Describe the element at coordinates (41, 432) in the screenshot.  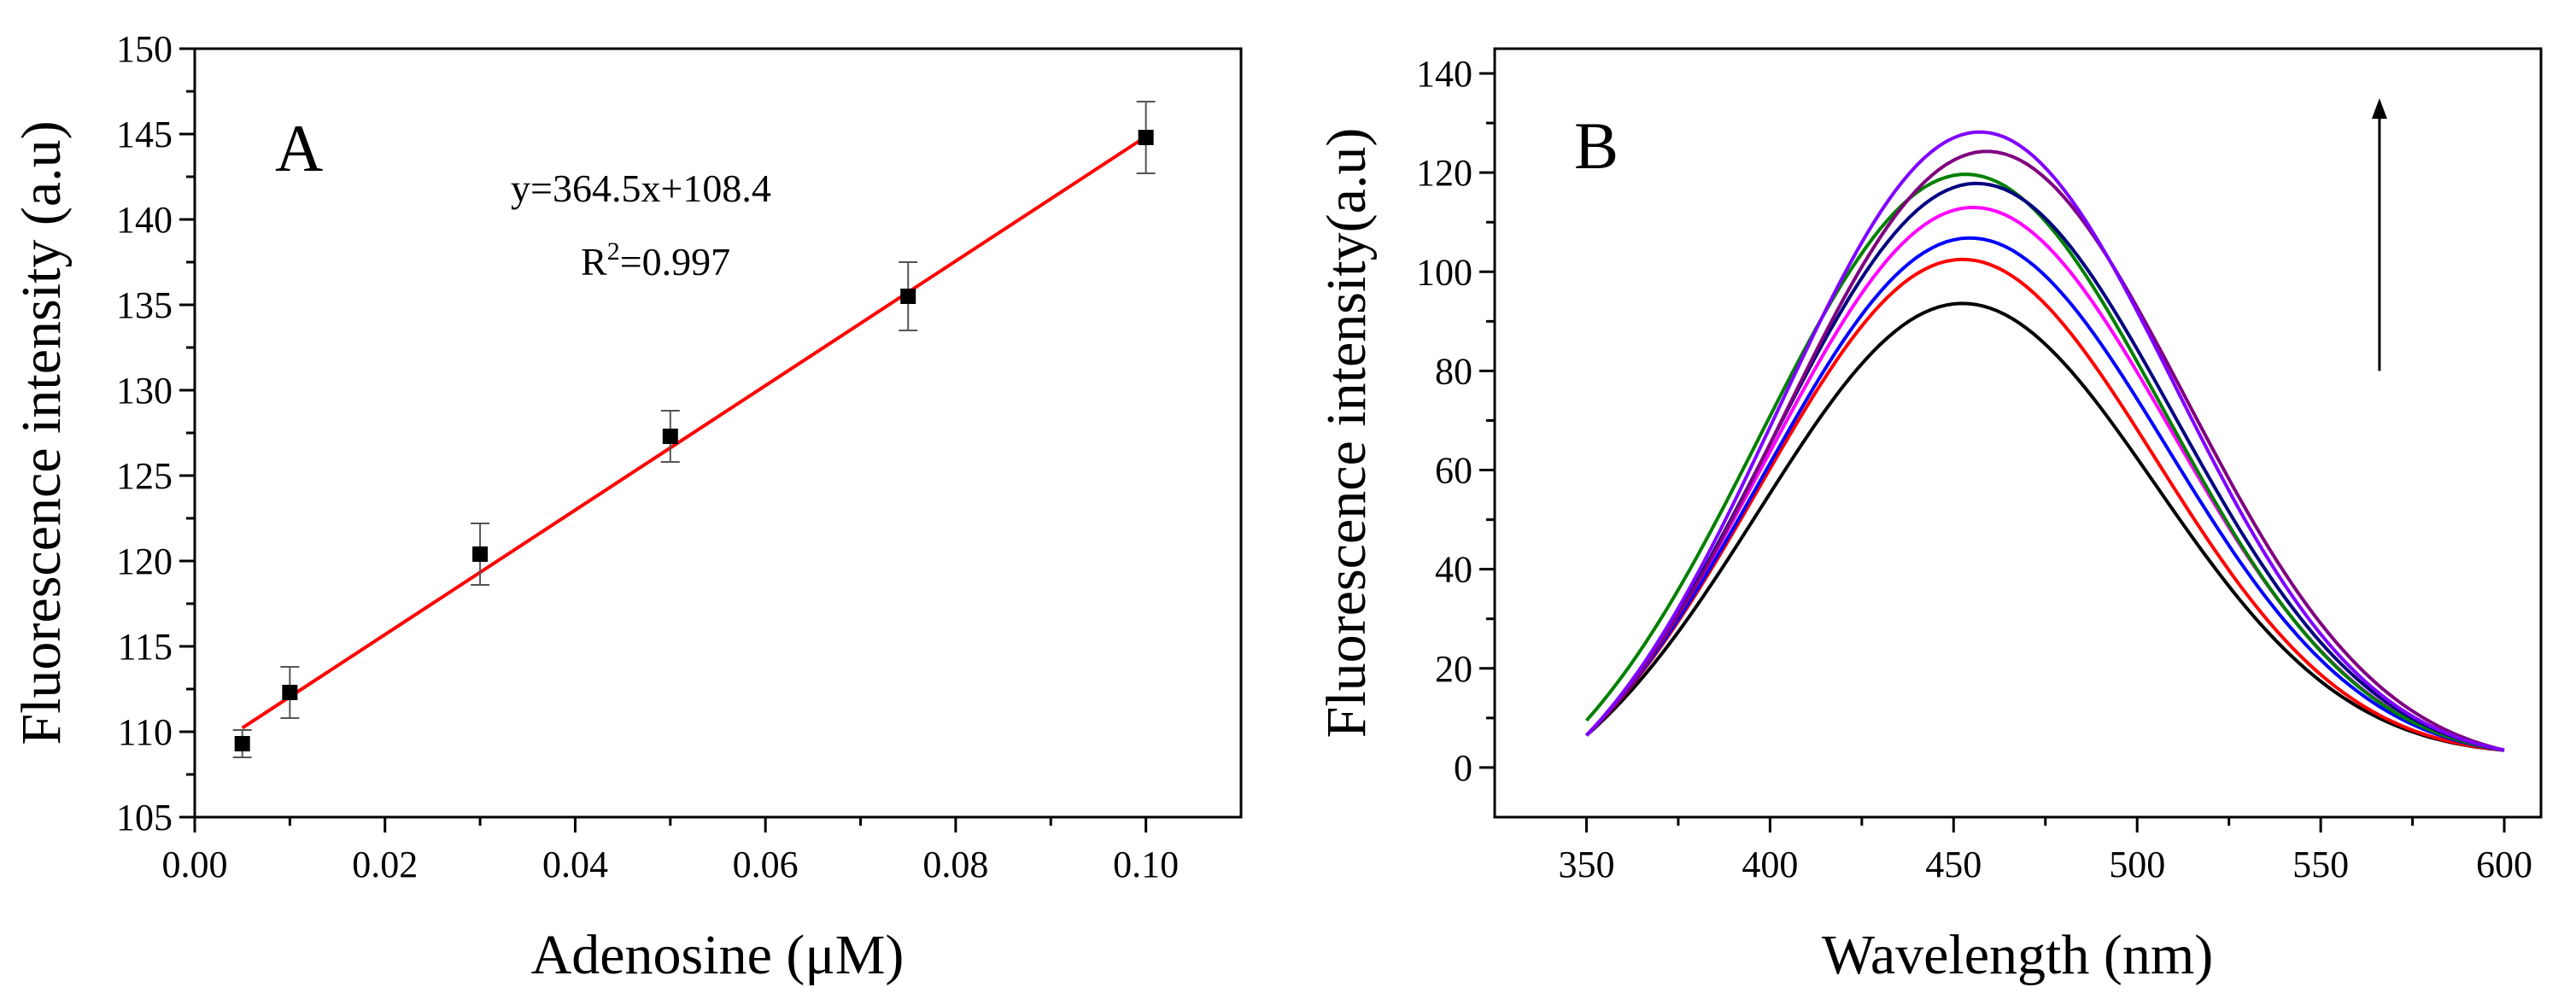
I see `panel-a-y-axis-label: Fluorescence intensity (a.u)` at that location.